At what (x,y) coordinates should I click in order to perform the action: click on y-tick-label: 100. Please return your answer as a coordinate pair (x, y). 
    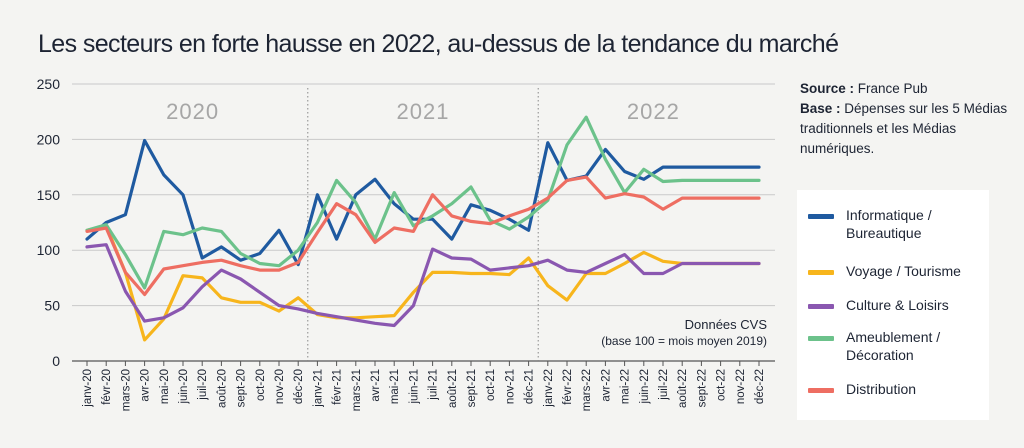
    Looking at the image, I should click on (49, 250).